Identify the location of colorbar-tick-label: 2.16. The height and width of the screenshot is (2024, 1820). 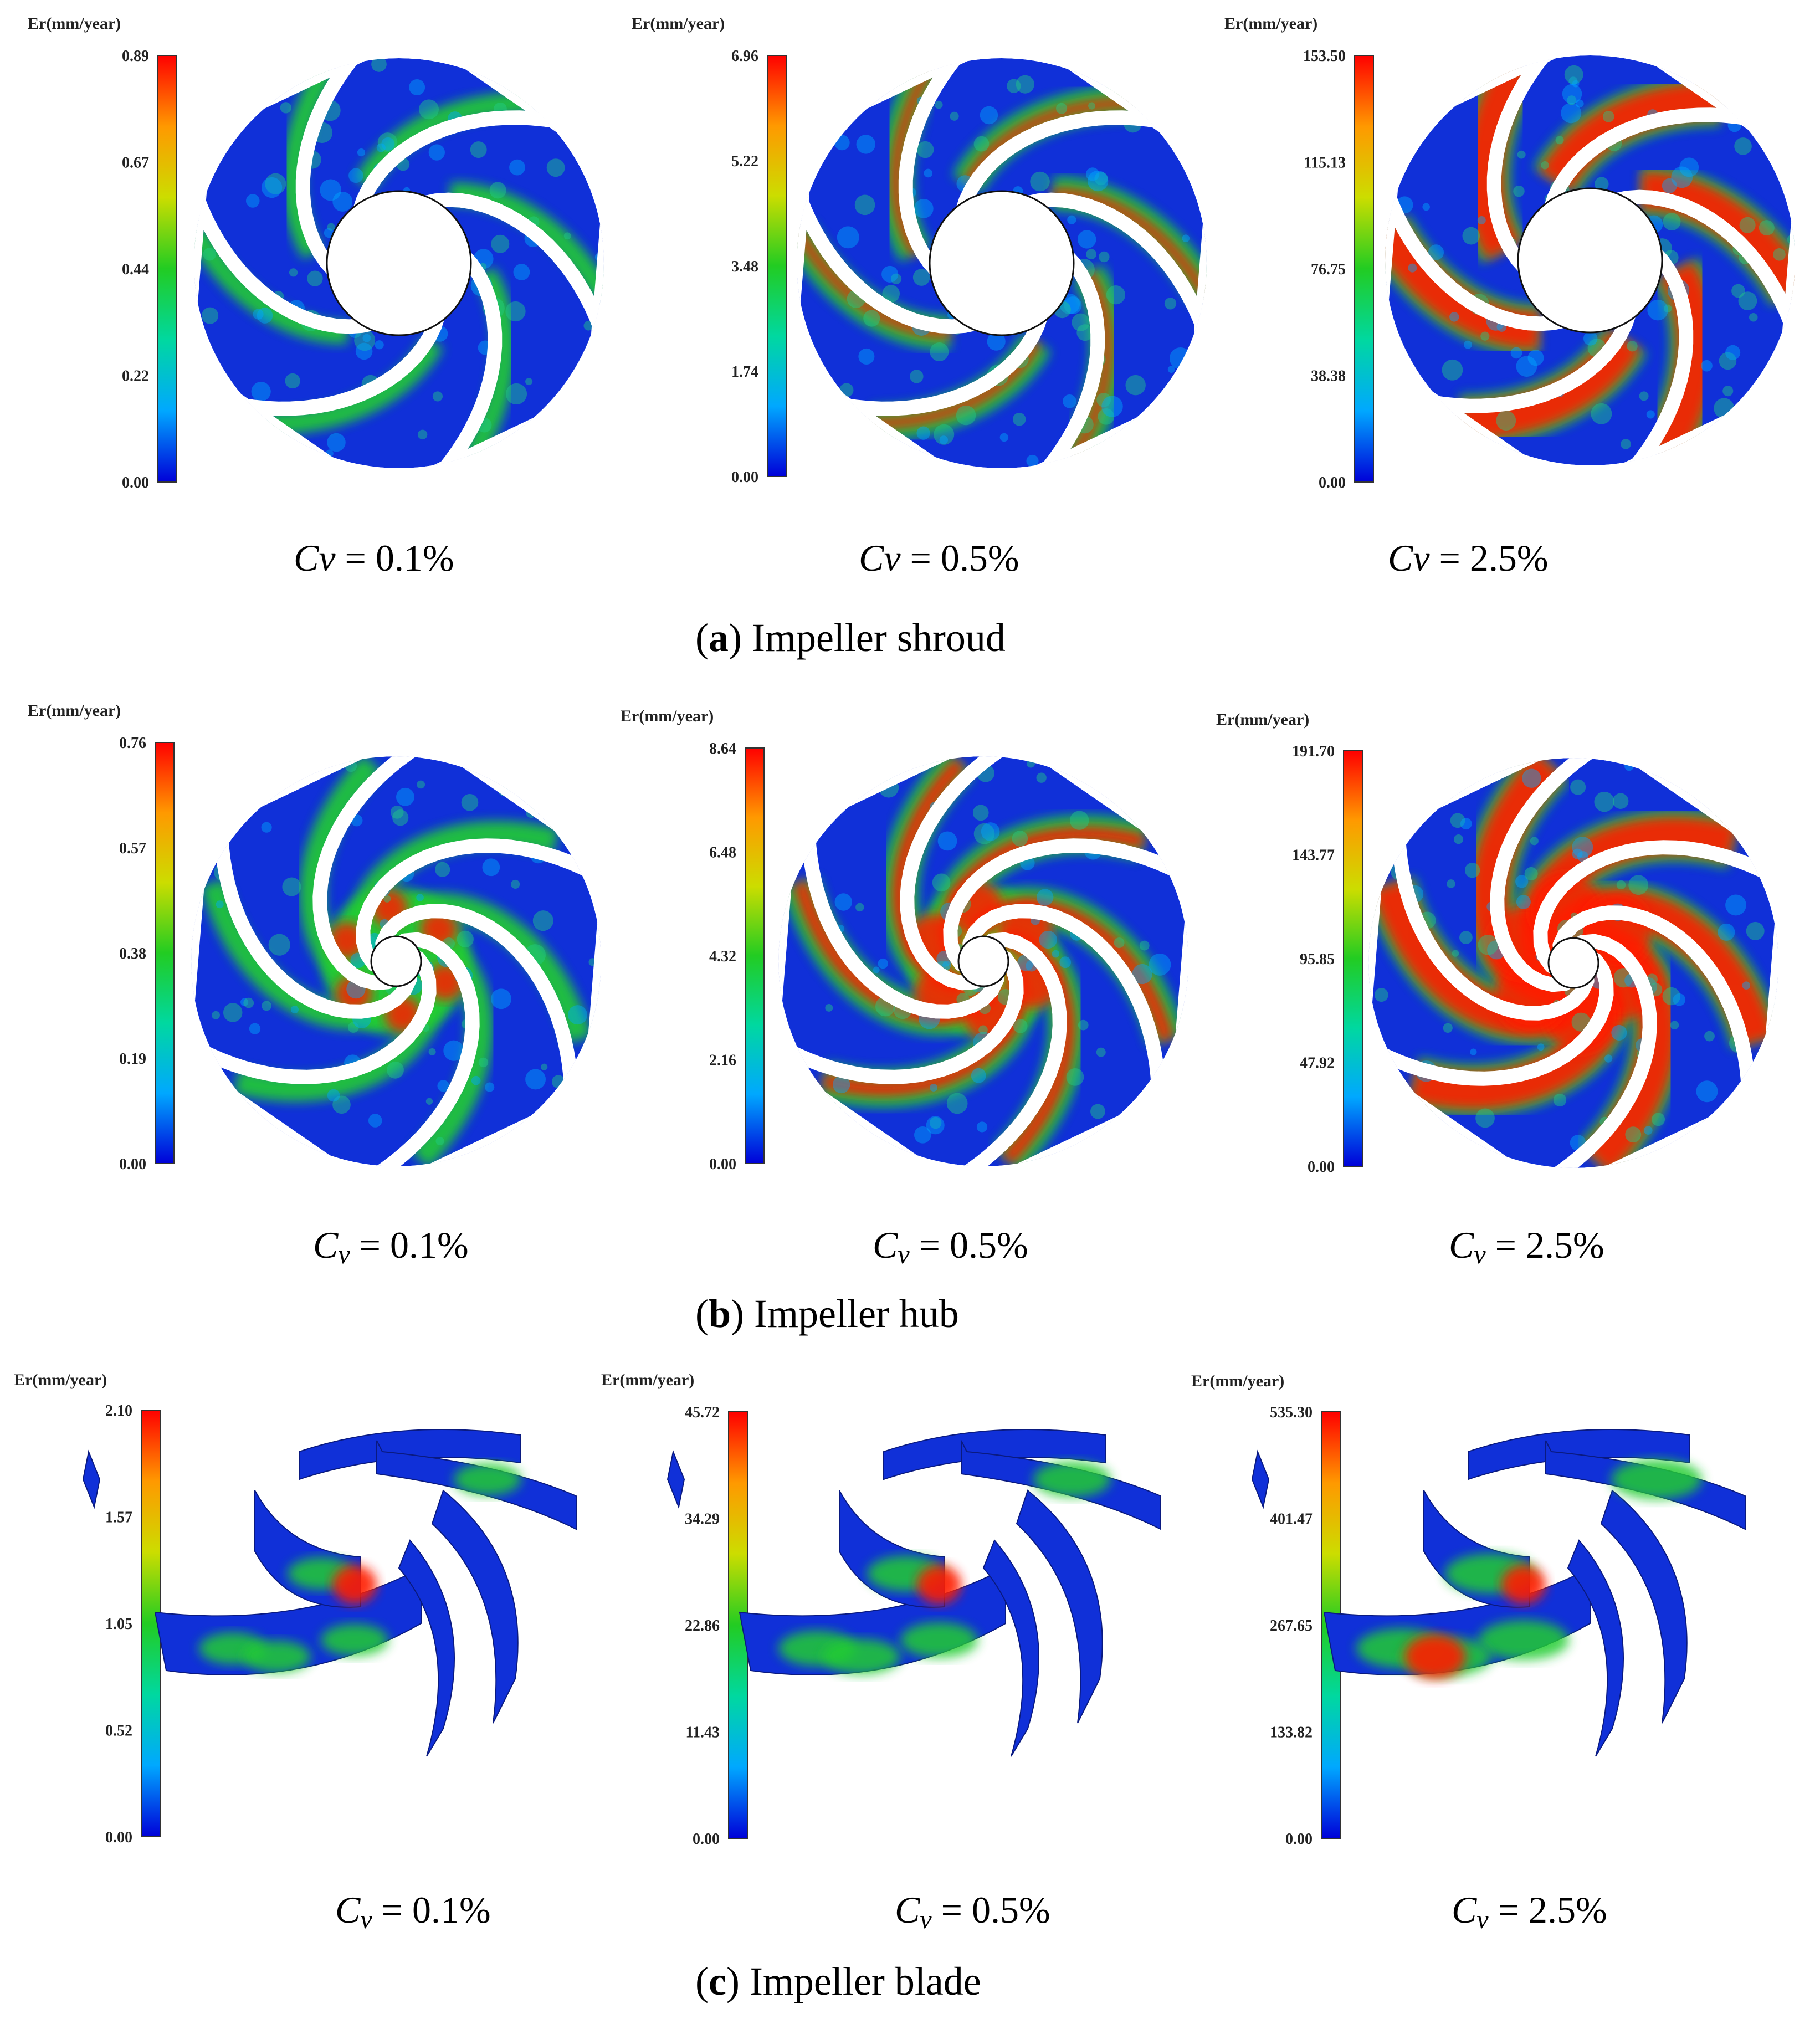
(722, 1060).